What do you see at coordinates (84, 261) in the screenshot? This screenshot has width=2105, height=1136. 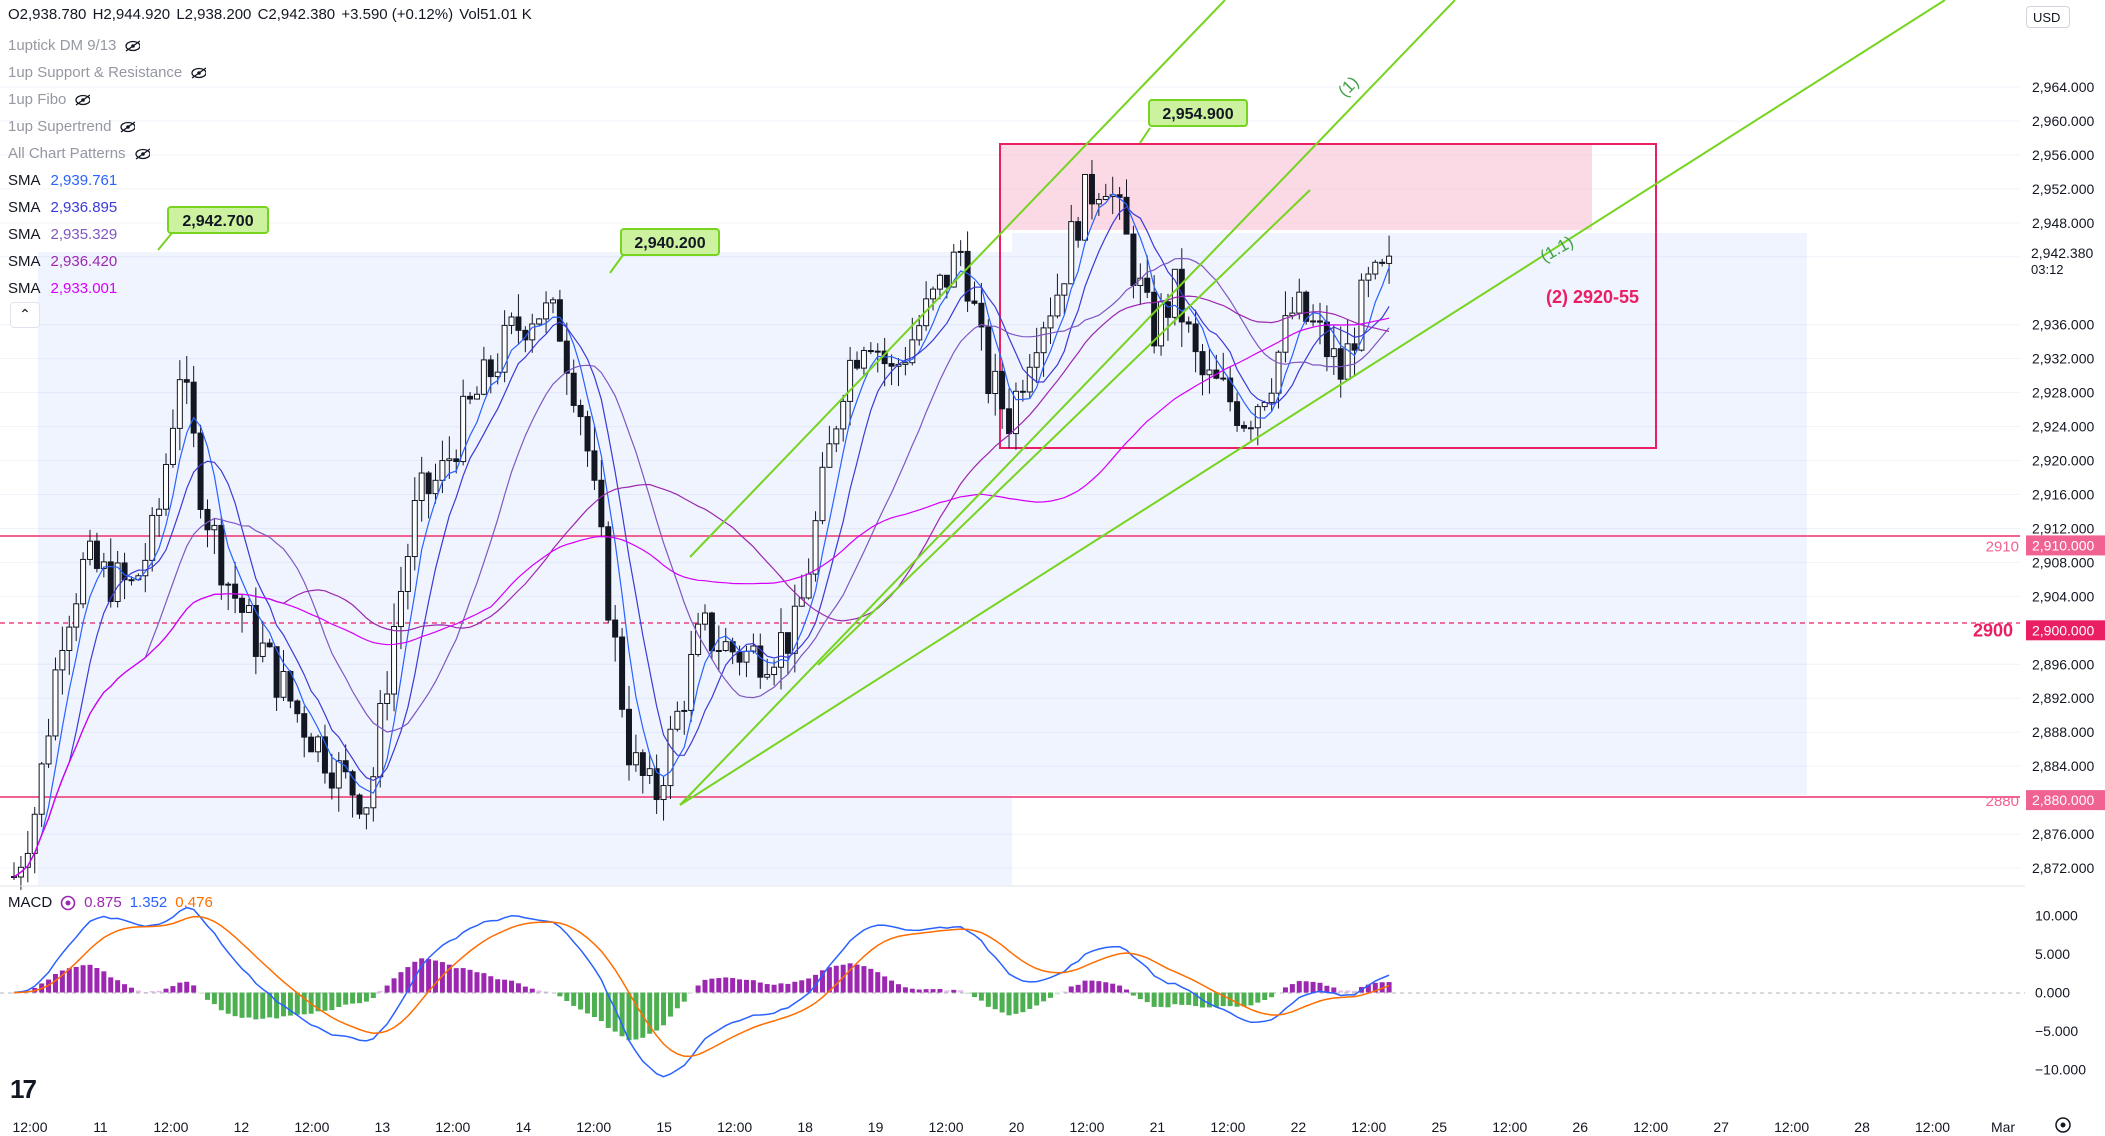 I see `sma-value: 2,936.420` at bounding box center [84, 261].